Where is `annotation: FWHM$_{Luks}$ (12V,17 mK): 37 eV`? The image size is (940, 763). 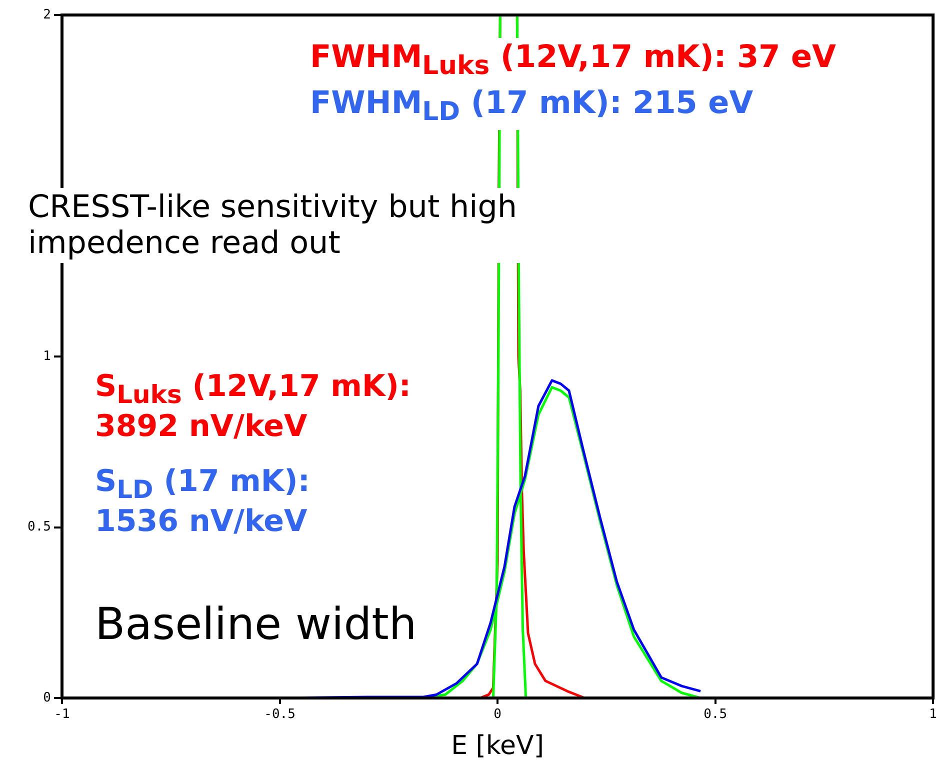
annotation: FWHM$_{Luks}$ (12V,17 mK): 37 eV is located at coordinates (573, 61).